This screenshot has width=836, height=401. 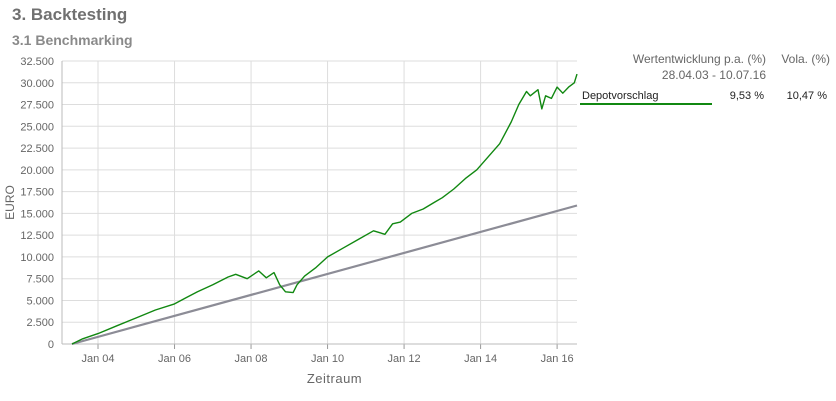 I want to click on y-tick-label: 27.500, so click(x=37, y=106).